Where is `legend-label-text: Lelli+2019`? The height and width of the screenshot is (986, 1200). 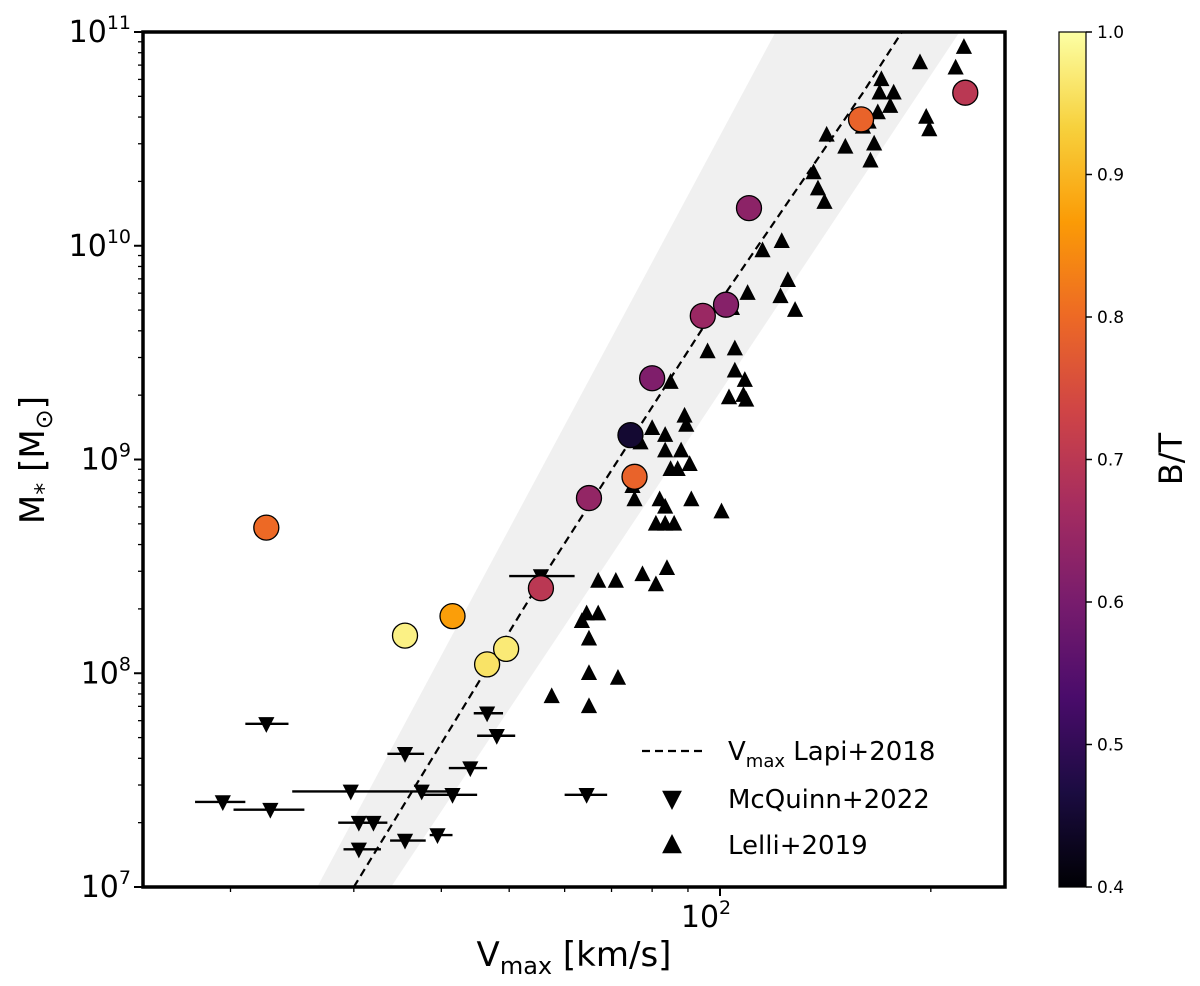
legend-label-text: Lelli+2019 is located at coordinates (798, 846).